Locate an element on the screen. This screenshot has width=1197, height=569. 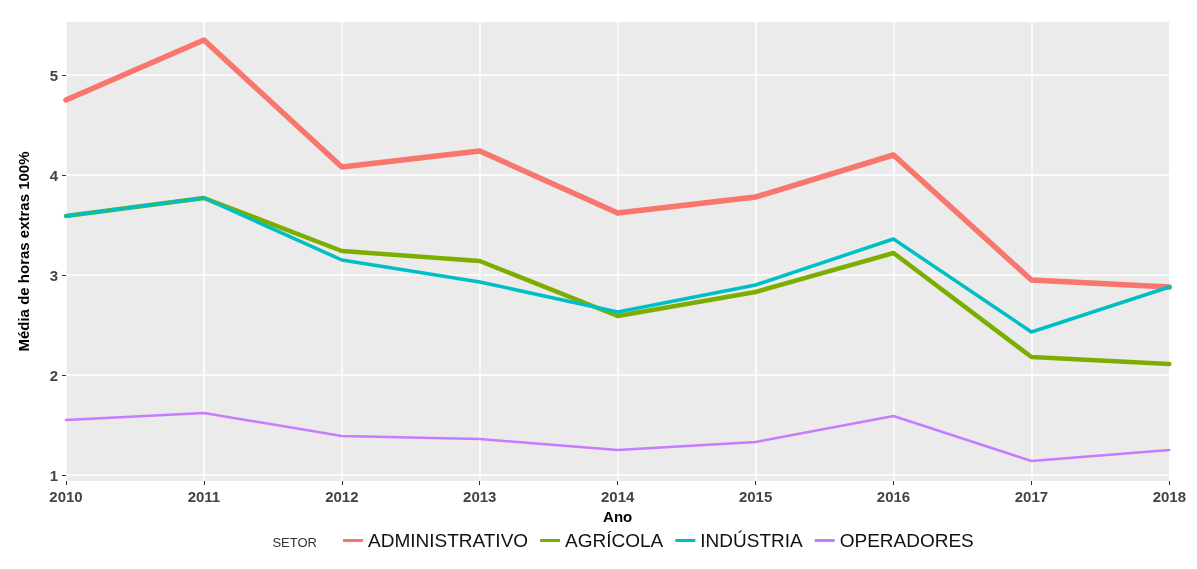
legend-label: OPERADORES is located at coordinates (906, 540).